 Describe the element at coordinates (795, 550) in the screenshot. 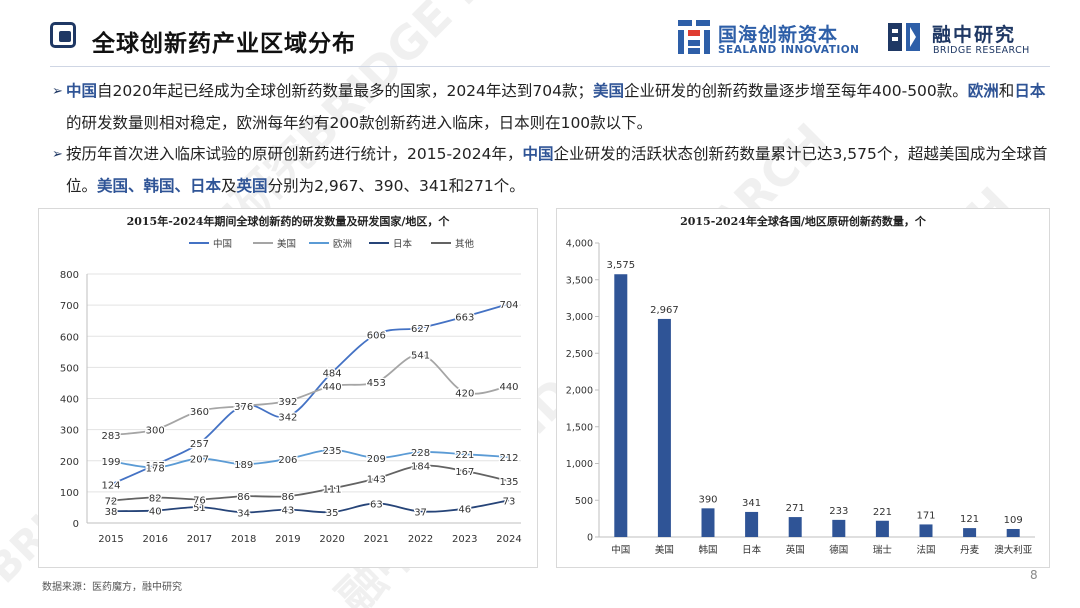

I see `x-category-label: 英国` at that location.